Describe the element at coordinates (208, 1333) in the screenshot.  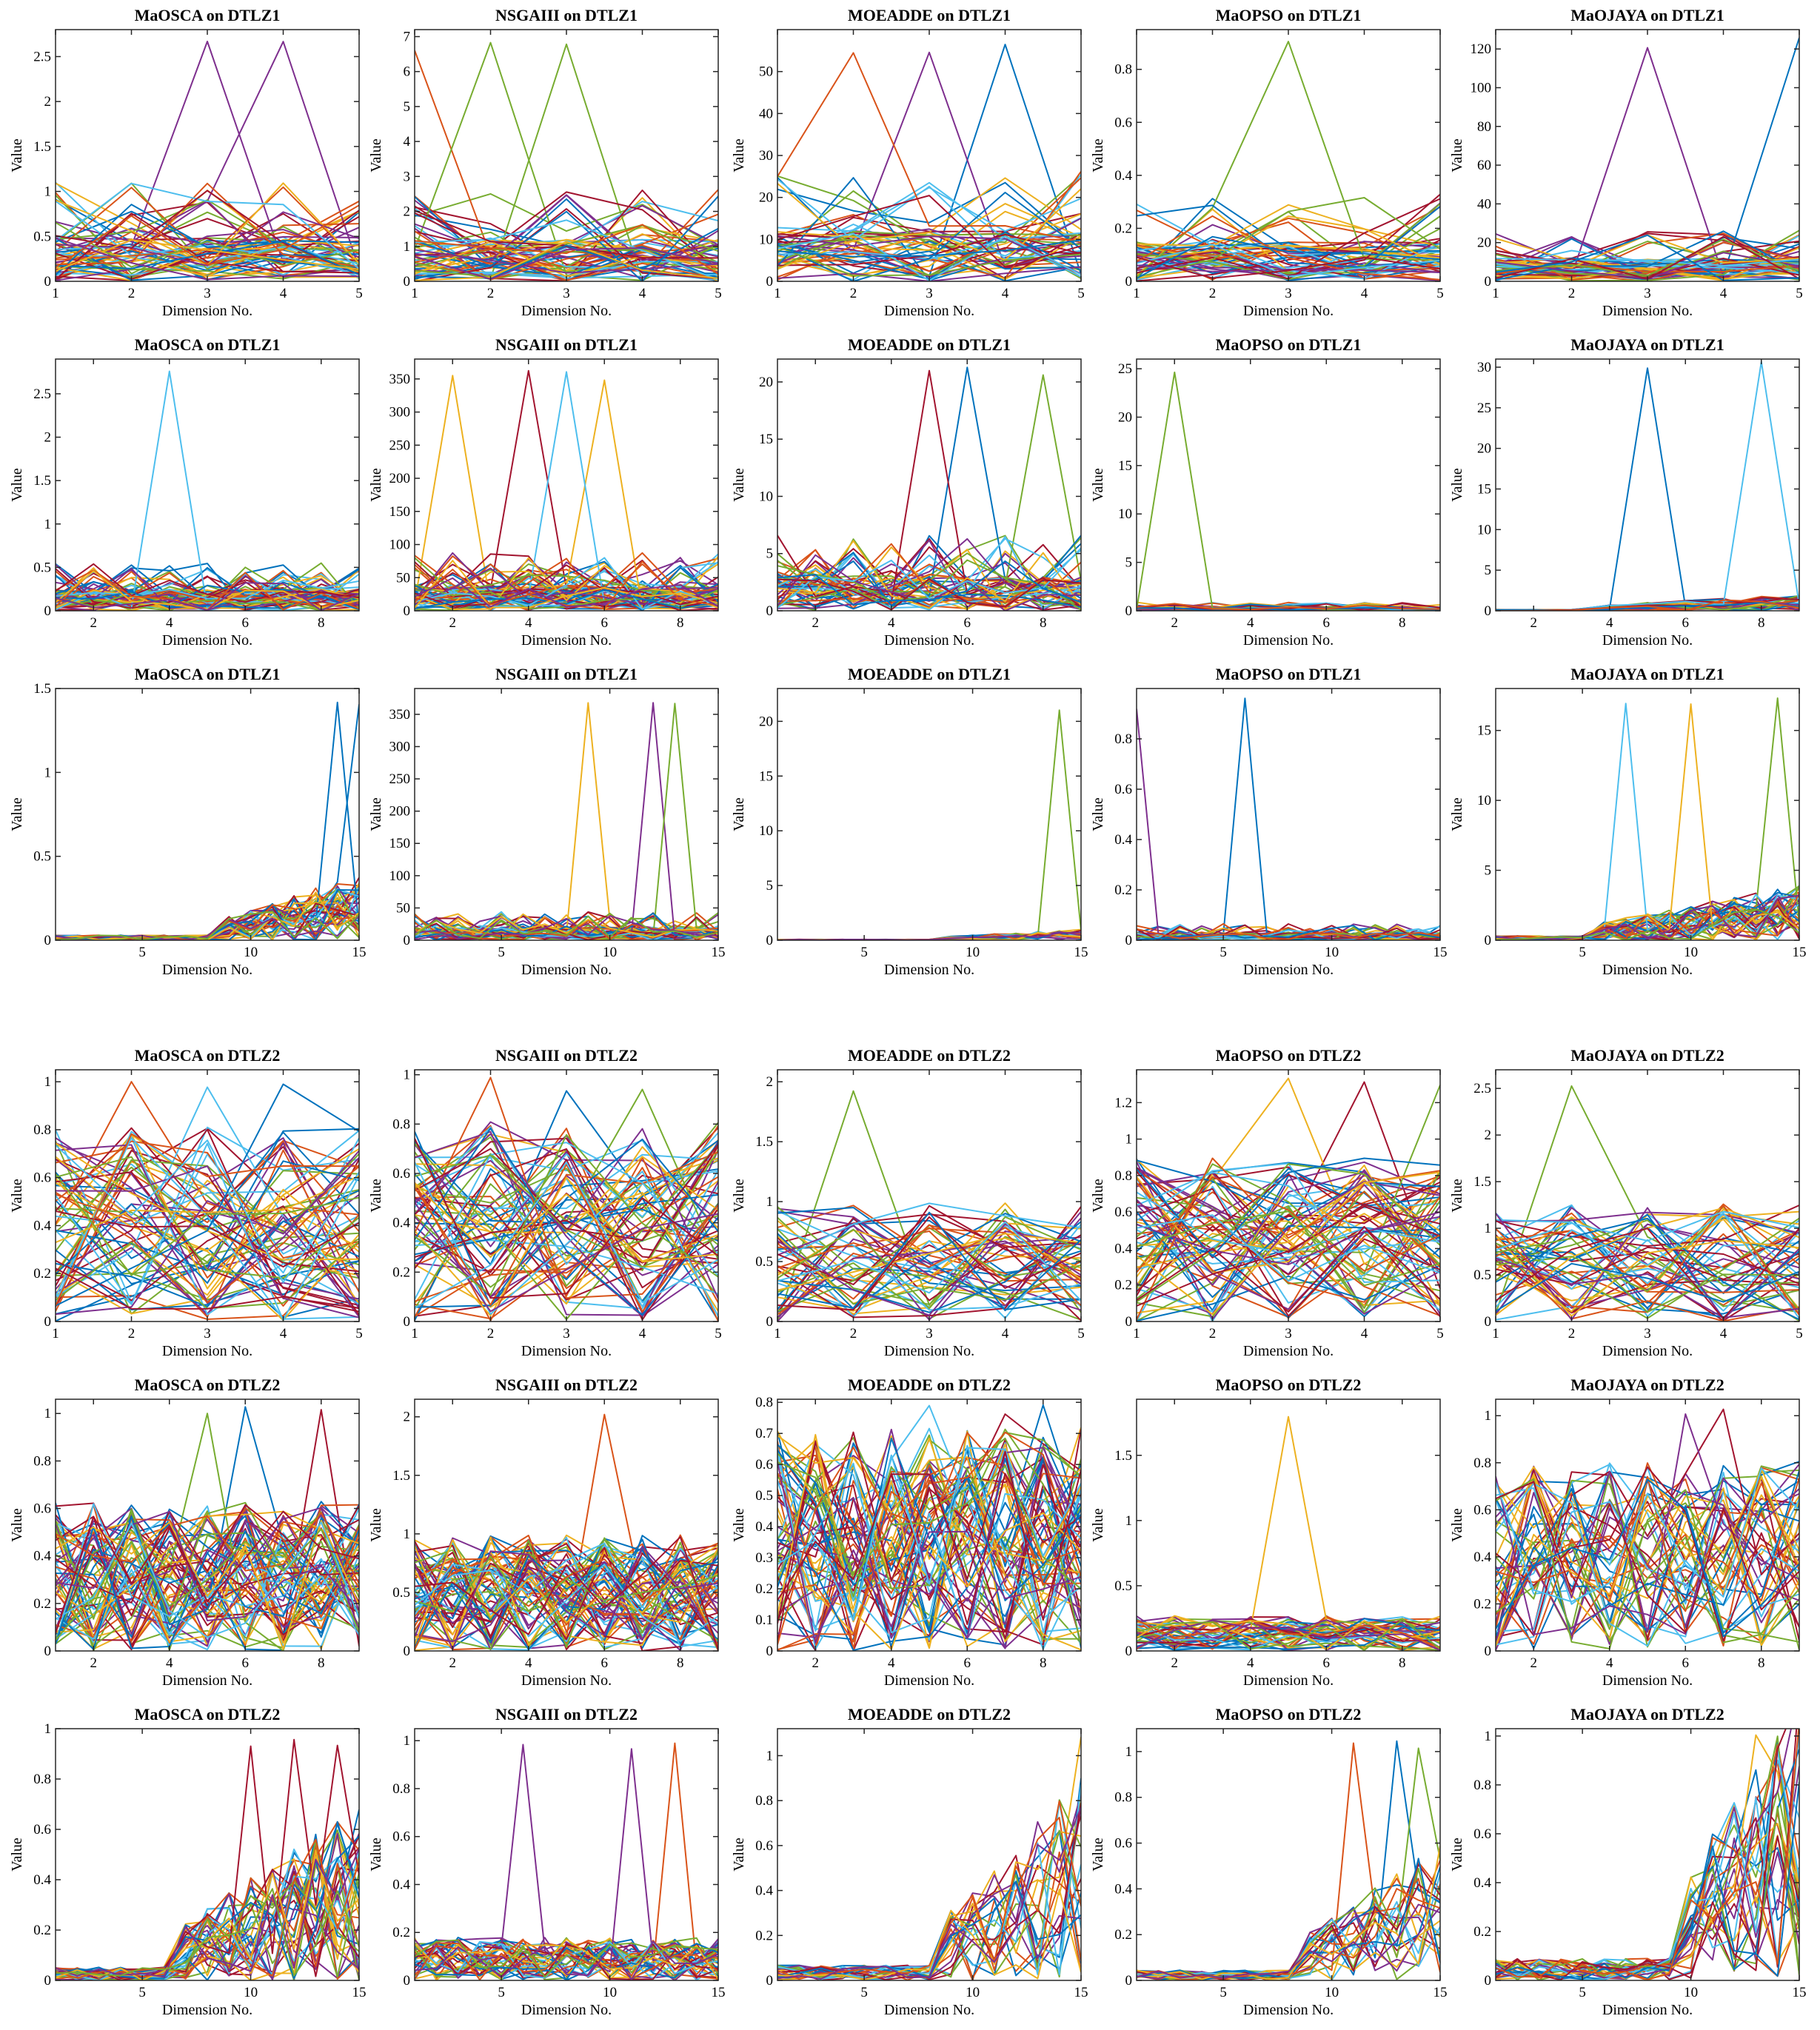
I see `x-tick-label: 3` at that location.